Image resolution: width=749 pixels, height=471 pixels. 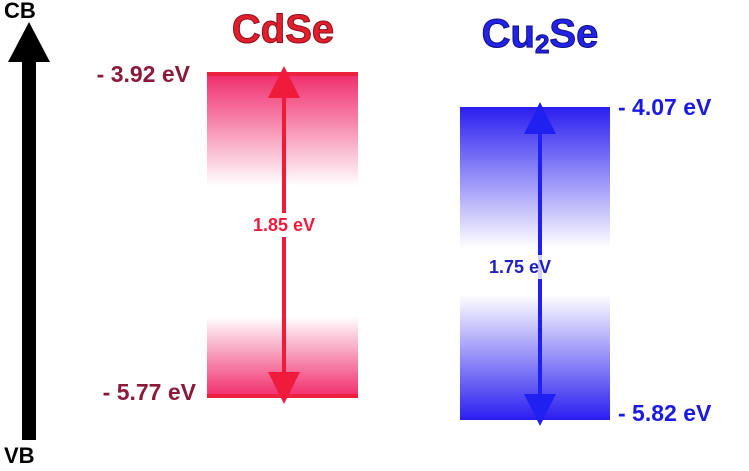 What do you see at coordinates (20, 11) in the screenshot?
I see `cb-label: CB` at bounding box center [20, 11].